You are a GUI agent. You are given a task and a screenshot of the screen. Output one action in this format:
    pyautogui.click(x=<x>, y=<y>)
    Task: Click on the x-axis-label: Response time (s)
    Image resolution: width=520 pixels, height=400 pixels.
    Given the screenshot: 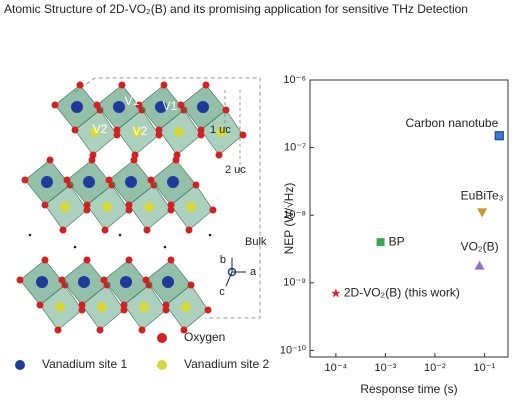 What is the action you would take?
    pyautogui.click(x=408, y=389)
    